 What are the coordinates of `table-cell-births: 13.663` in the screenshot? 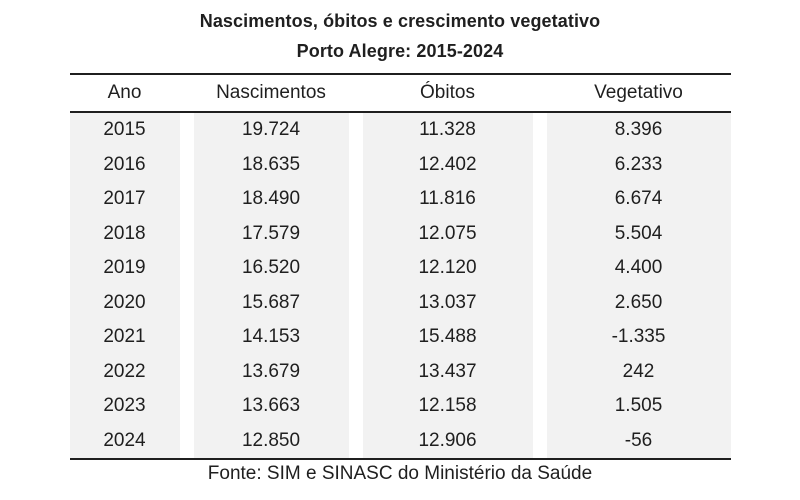 It's located at (271, 406).